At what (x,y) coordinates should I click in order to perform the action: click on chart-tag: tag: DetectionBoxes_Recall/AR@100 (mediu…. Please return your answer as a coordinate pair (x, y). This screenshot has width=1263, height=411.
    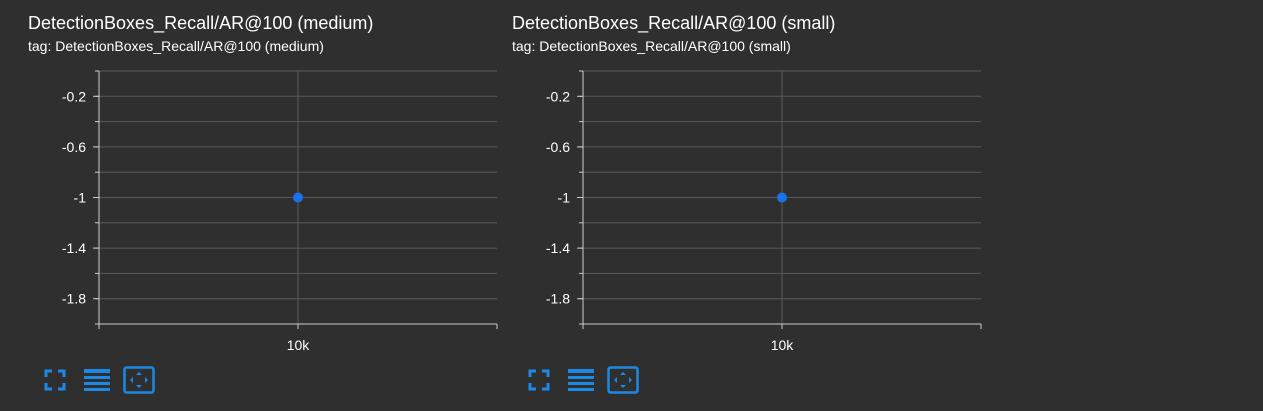
    Looking at the image, I should click on (176, 46).